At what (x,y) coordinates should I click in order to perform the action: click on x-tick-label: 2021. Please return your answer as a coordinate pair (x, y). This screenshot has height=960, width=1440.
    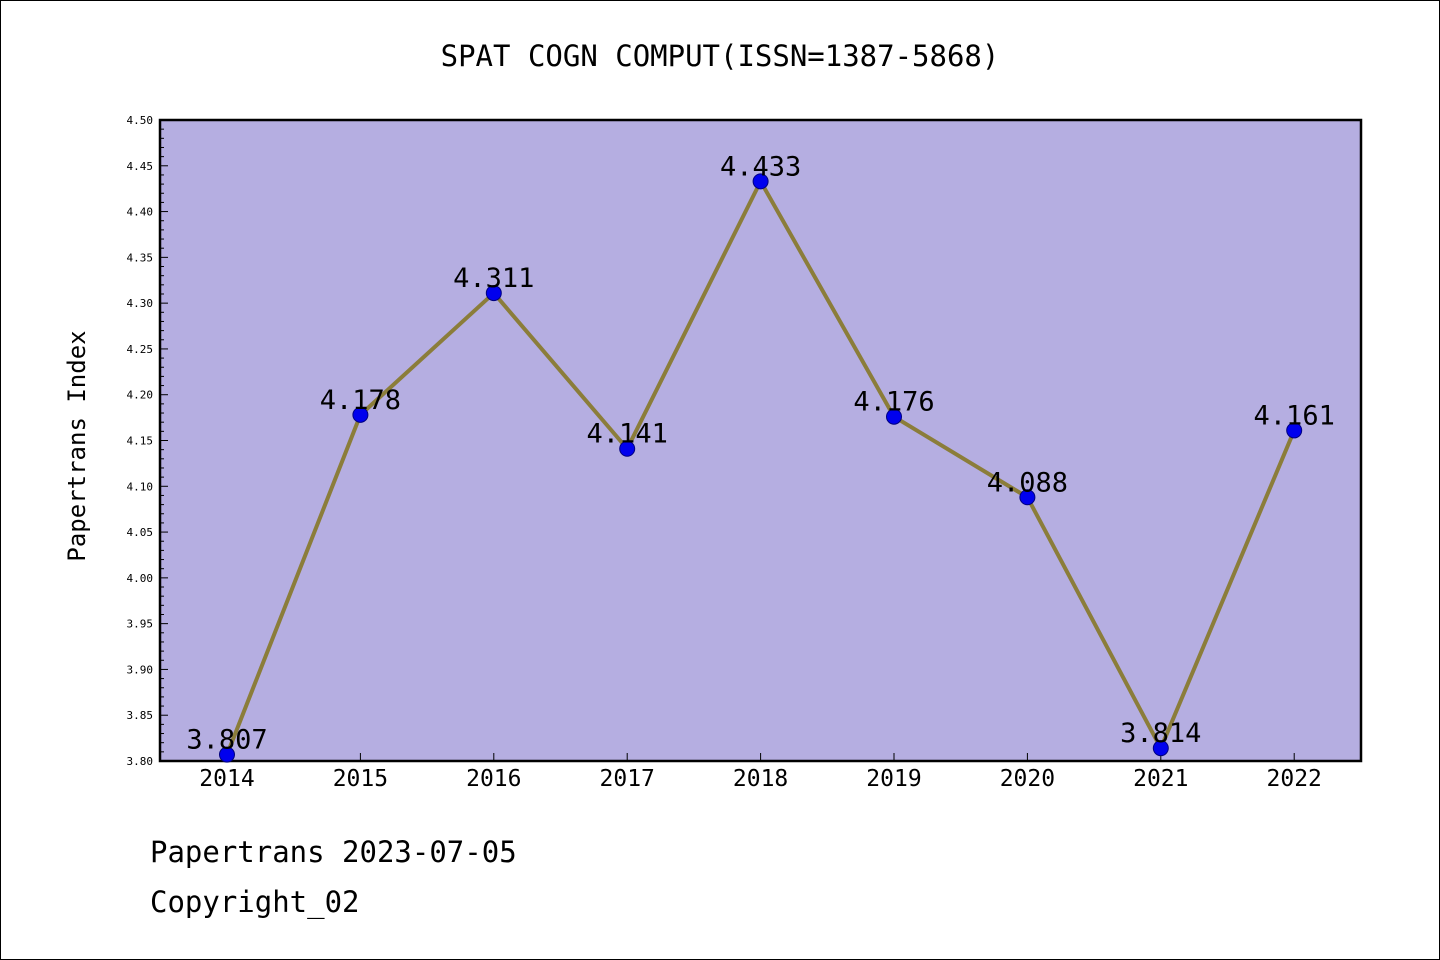
    Looking at the image, I should click on (1160, 779).